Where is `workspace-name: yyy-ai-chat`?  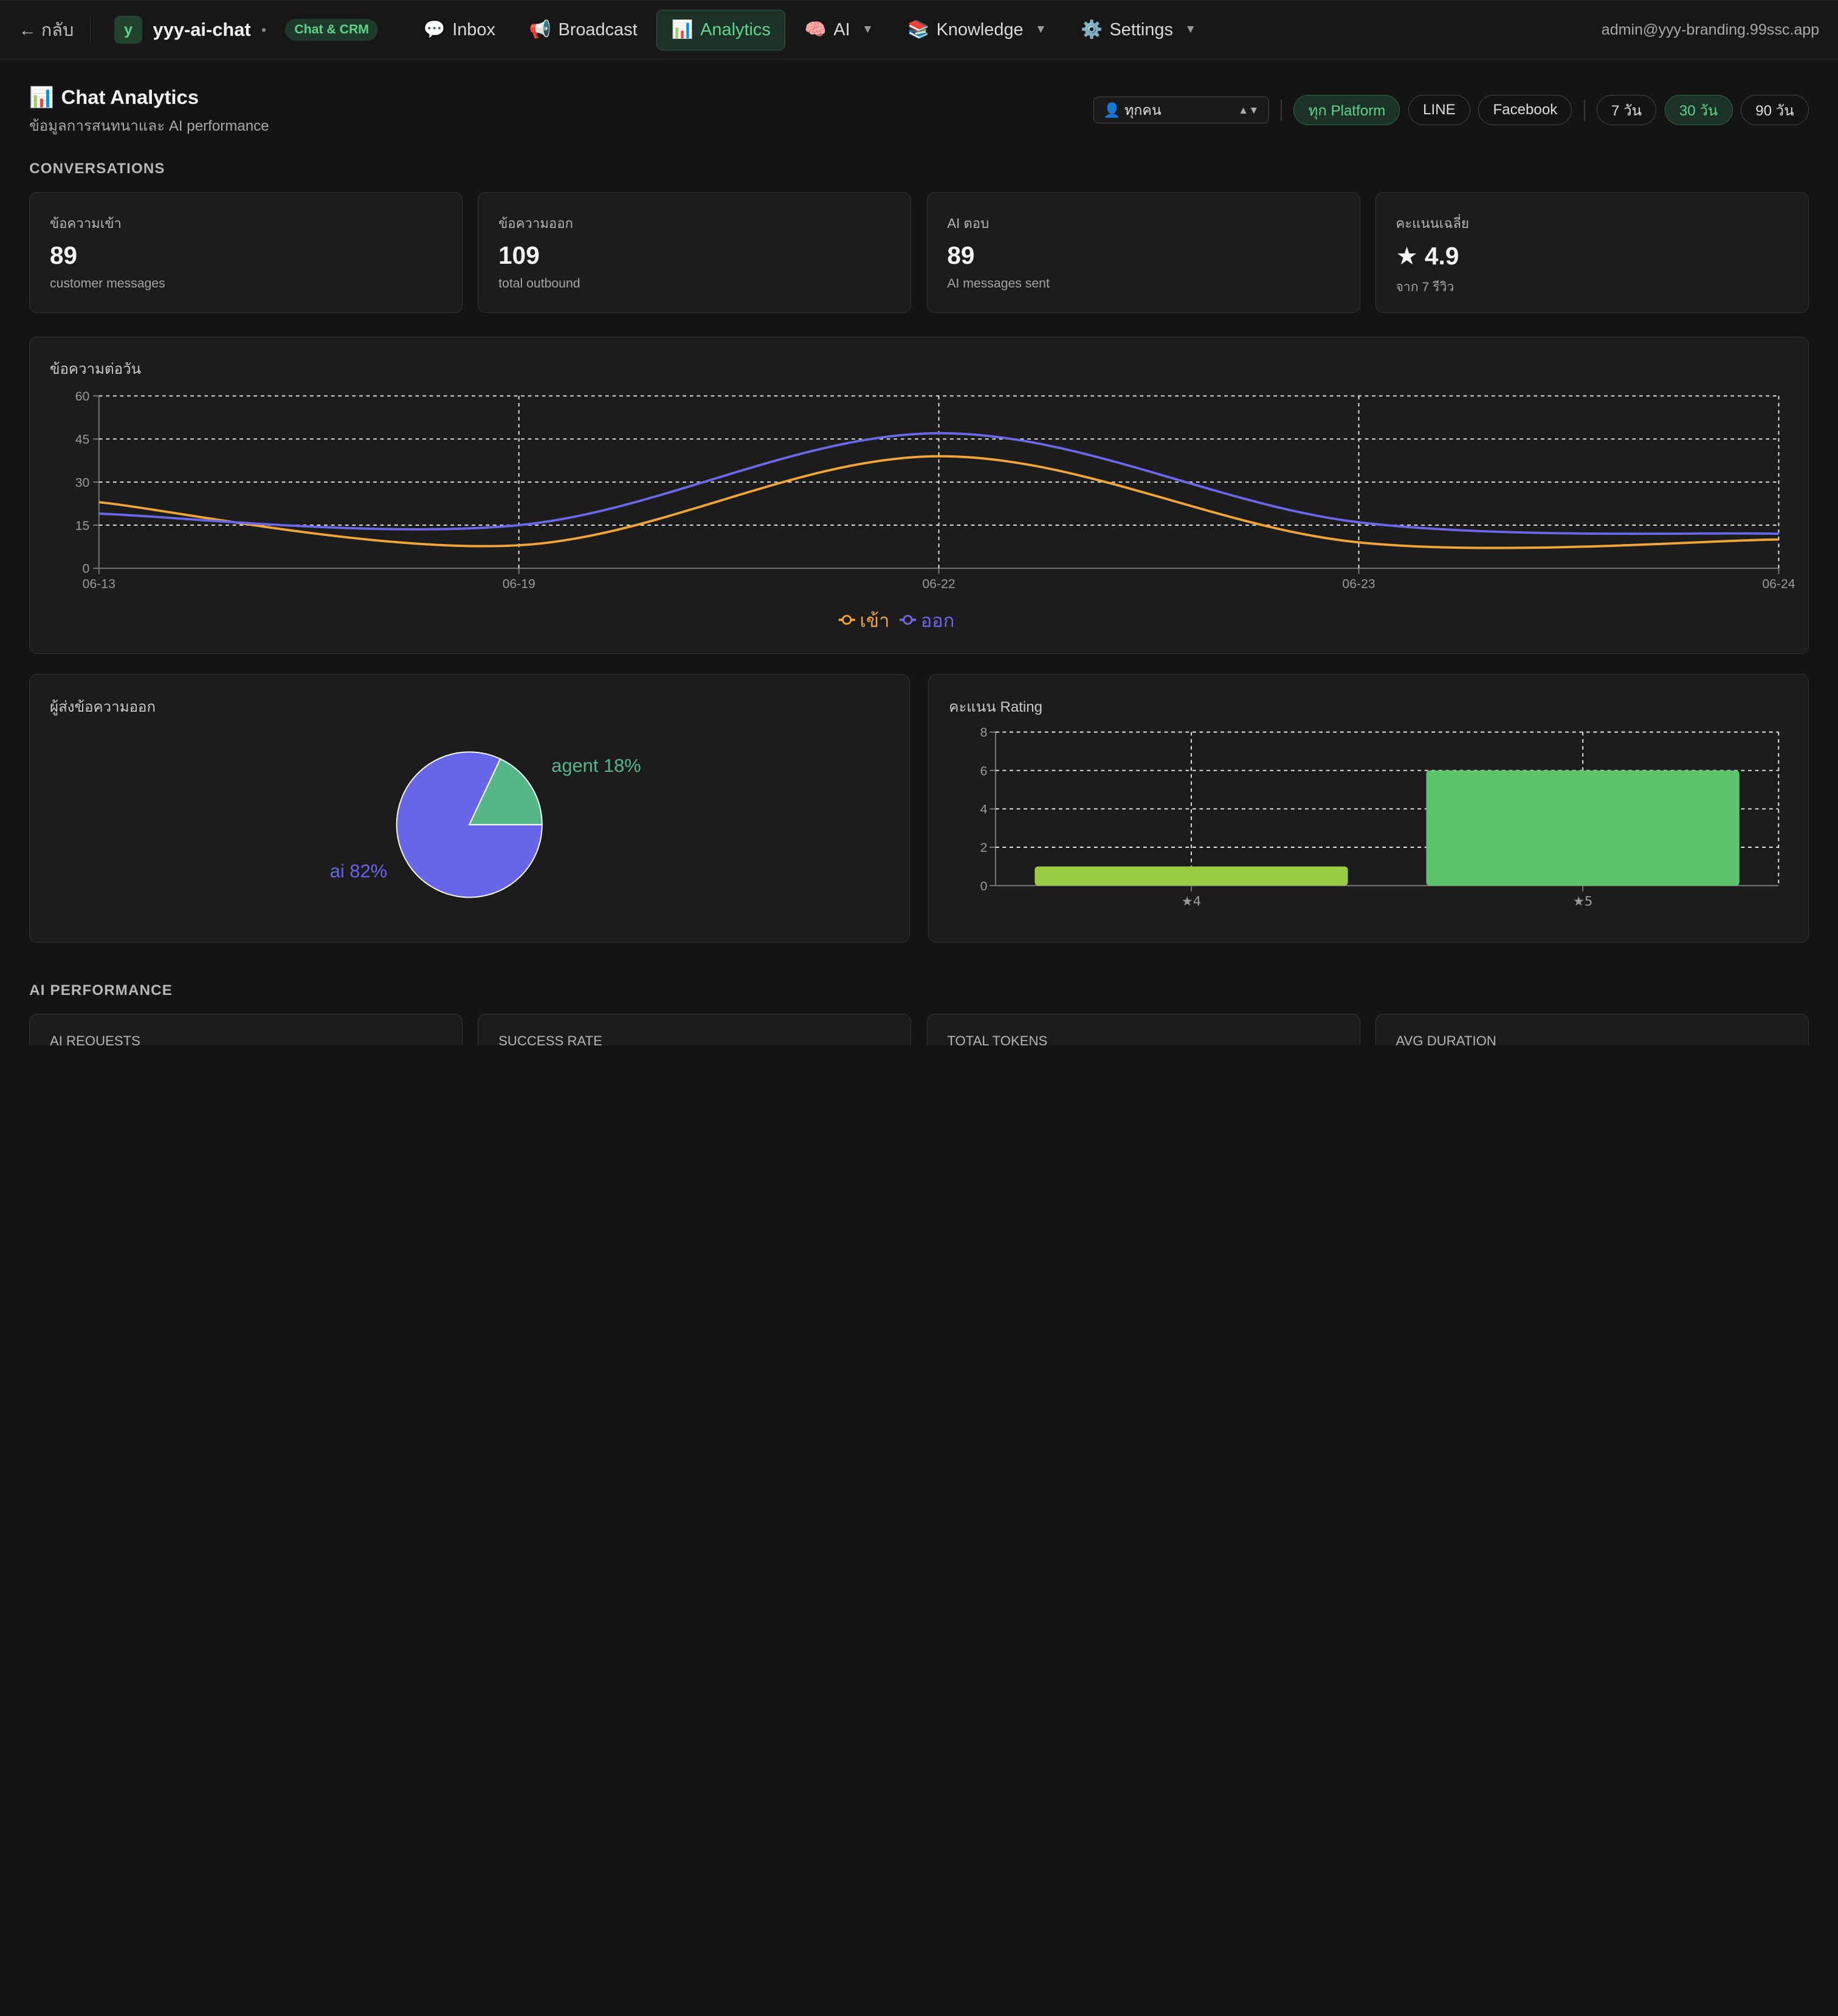
workspace-name: yyy-ai-chat is located at coordinates (202, 30).